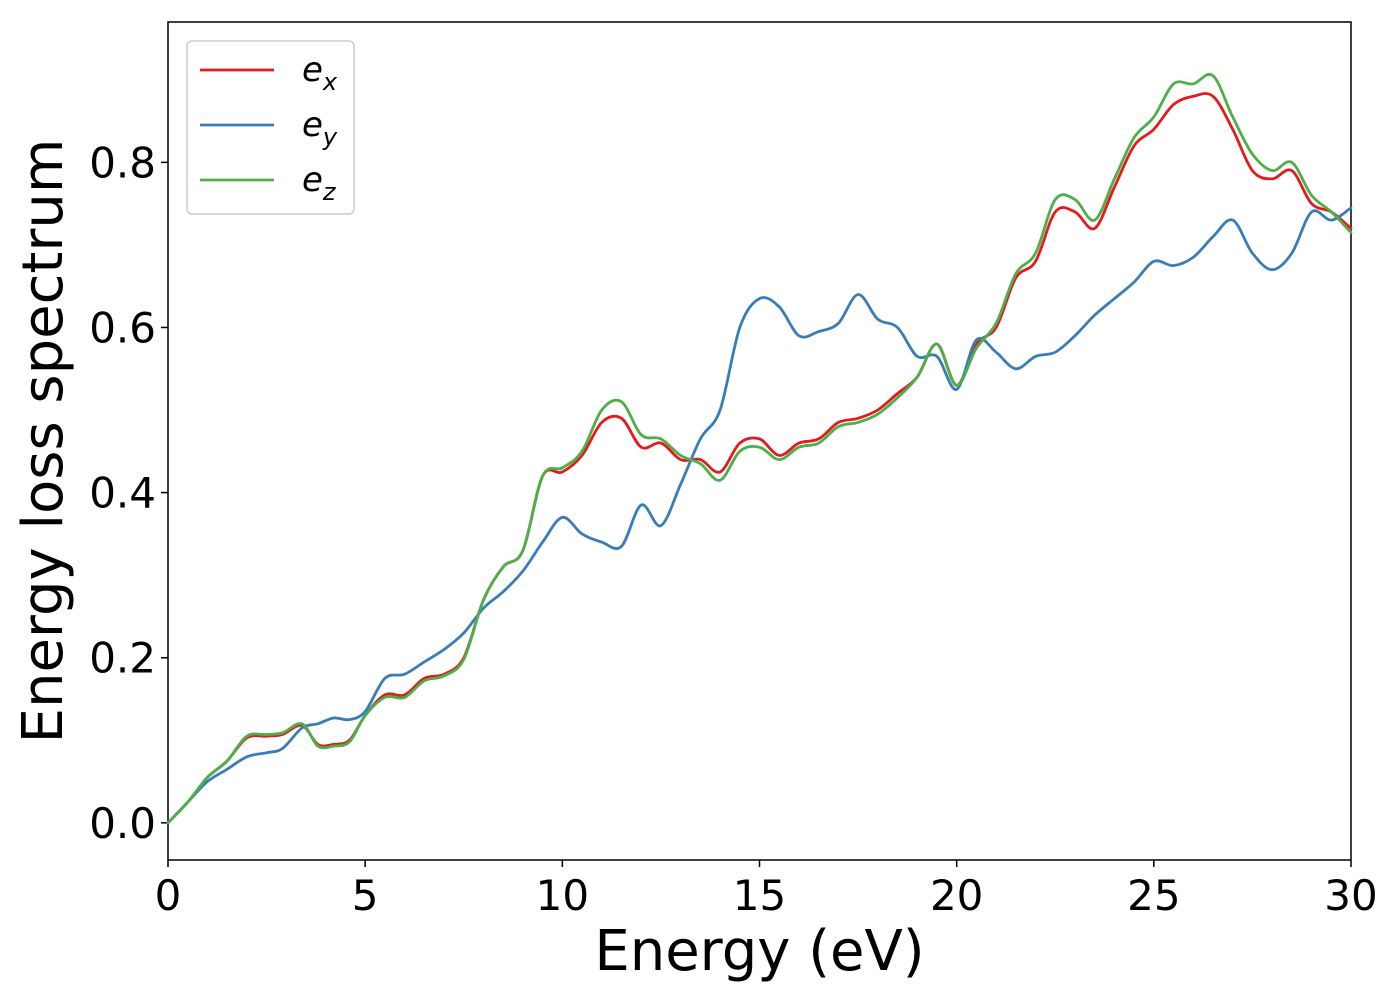  What do you see at coordinates (122, 162) in the screenshot?
I see `y-tick-label: 0.8` at bounding box center [122, 162].